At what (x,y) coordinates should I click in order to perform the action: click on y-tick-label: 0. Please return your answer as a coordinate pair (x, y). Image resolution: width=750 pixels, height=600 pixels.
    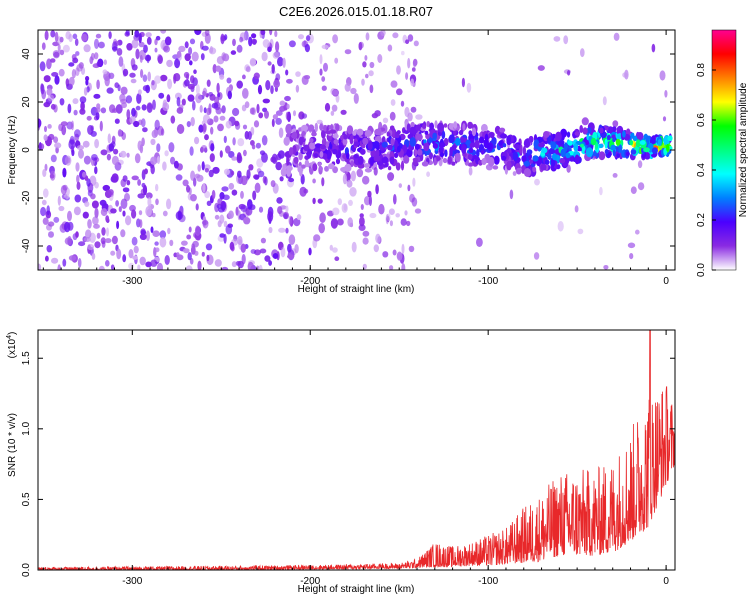
    Looking at the image, I should click on (26, 150).